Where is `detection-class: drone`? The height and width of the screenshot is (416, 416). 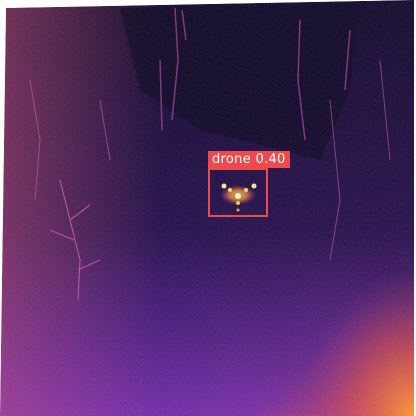
detection-class: drone is located at coordinates (232, 159).